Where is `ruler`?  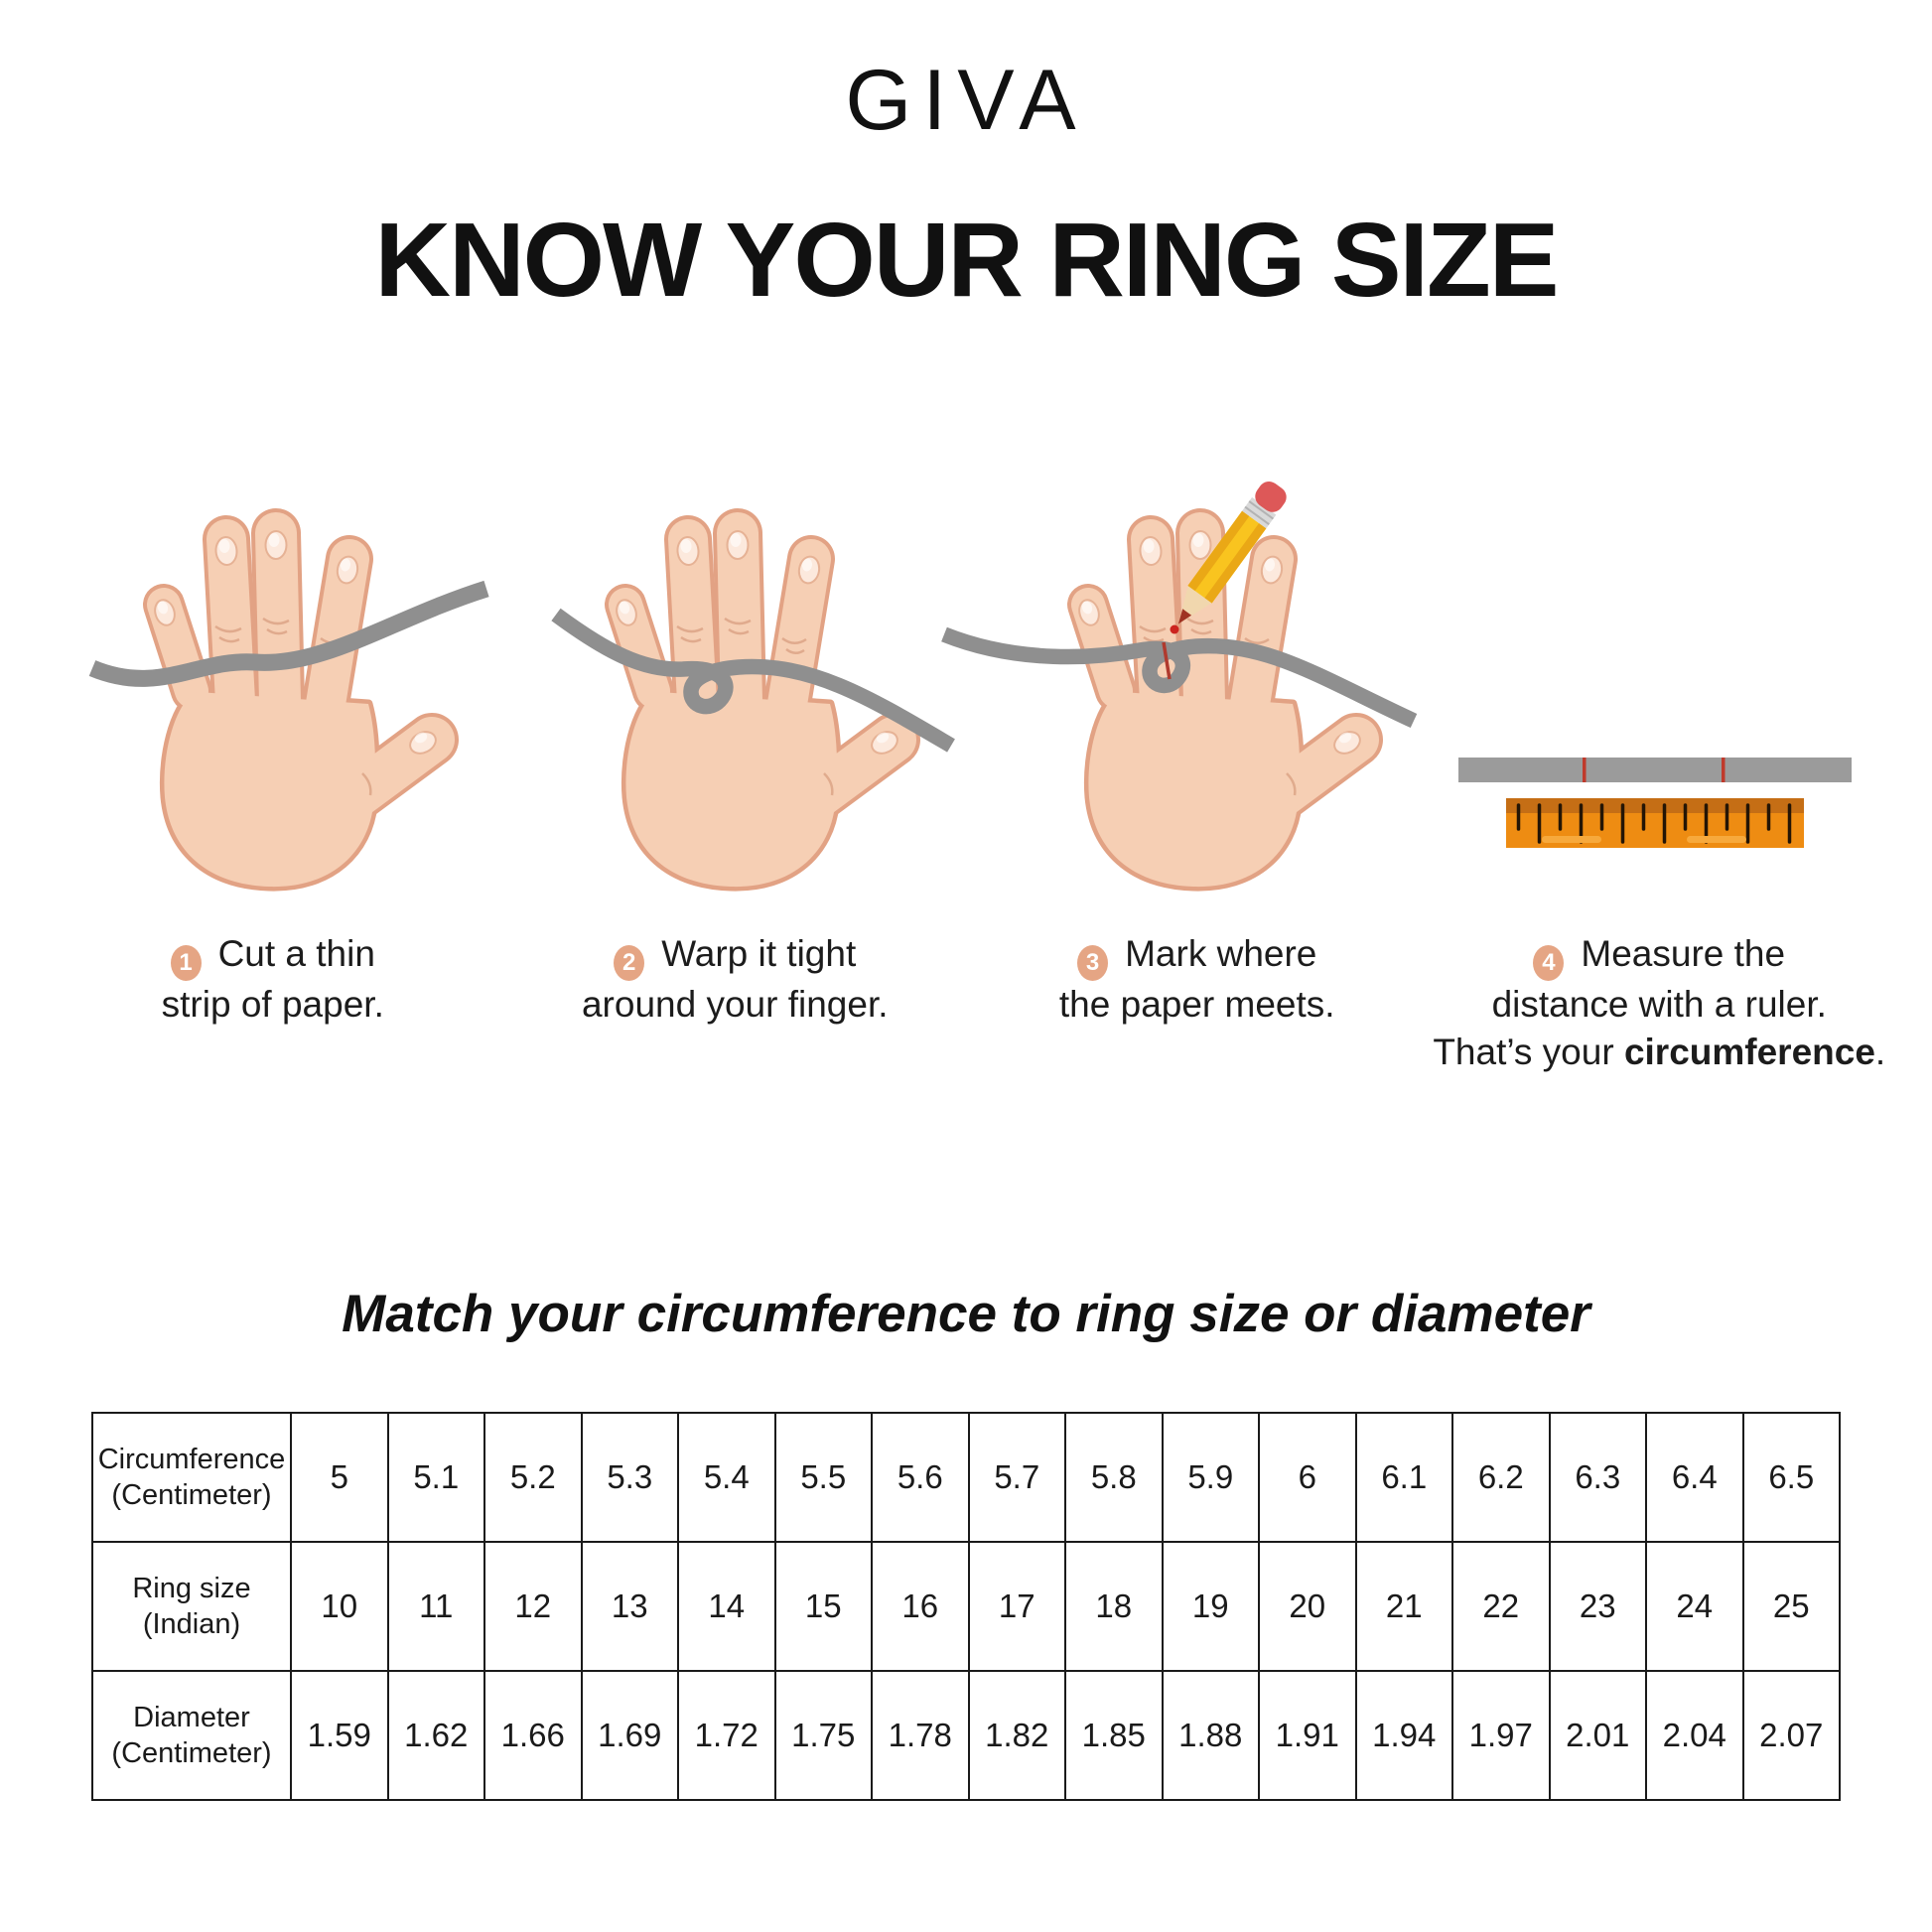 ruler is located at coordinates (1656, 823).